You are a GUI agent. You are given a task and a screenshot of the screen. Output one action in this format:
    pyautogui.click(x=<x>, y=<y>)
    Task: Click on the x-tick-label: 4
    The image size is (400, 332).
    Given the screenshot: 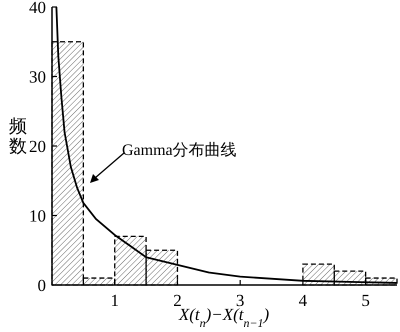 What is the action you would take?
    pyautogui.click(x=303, y=300)
    